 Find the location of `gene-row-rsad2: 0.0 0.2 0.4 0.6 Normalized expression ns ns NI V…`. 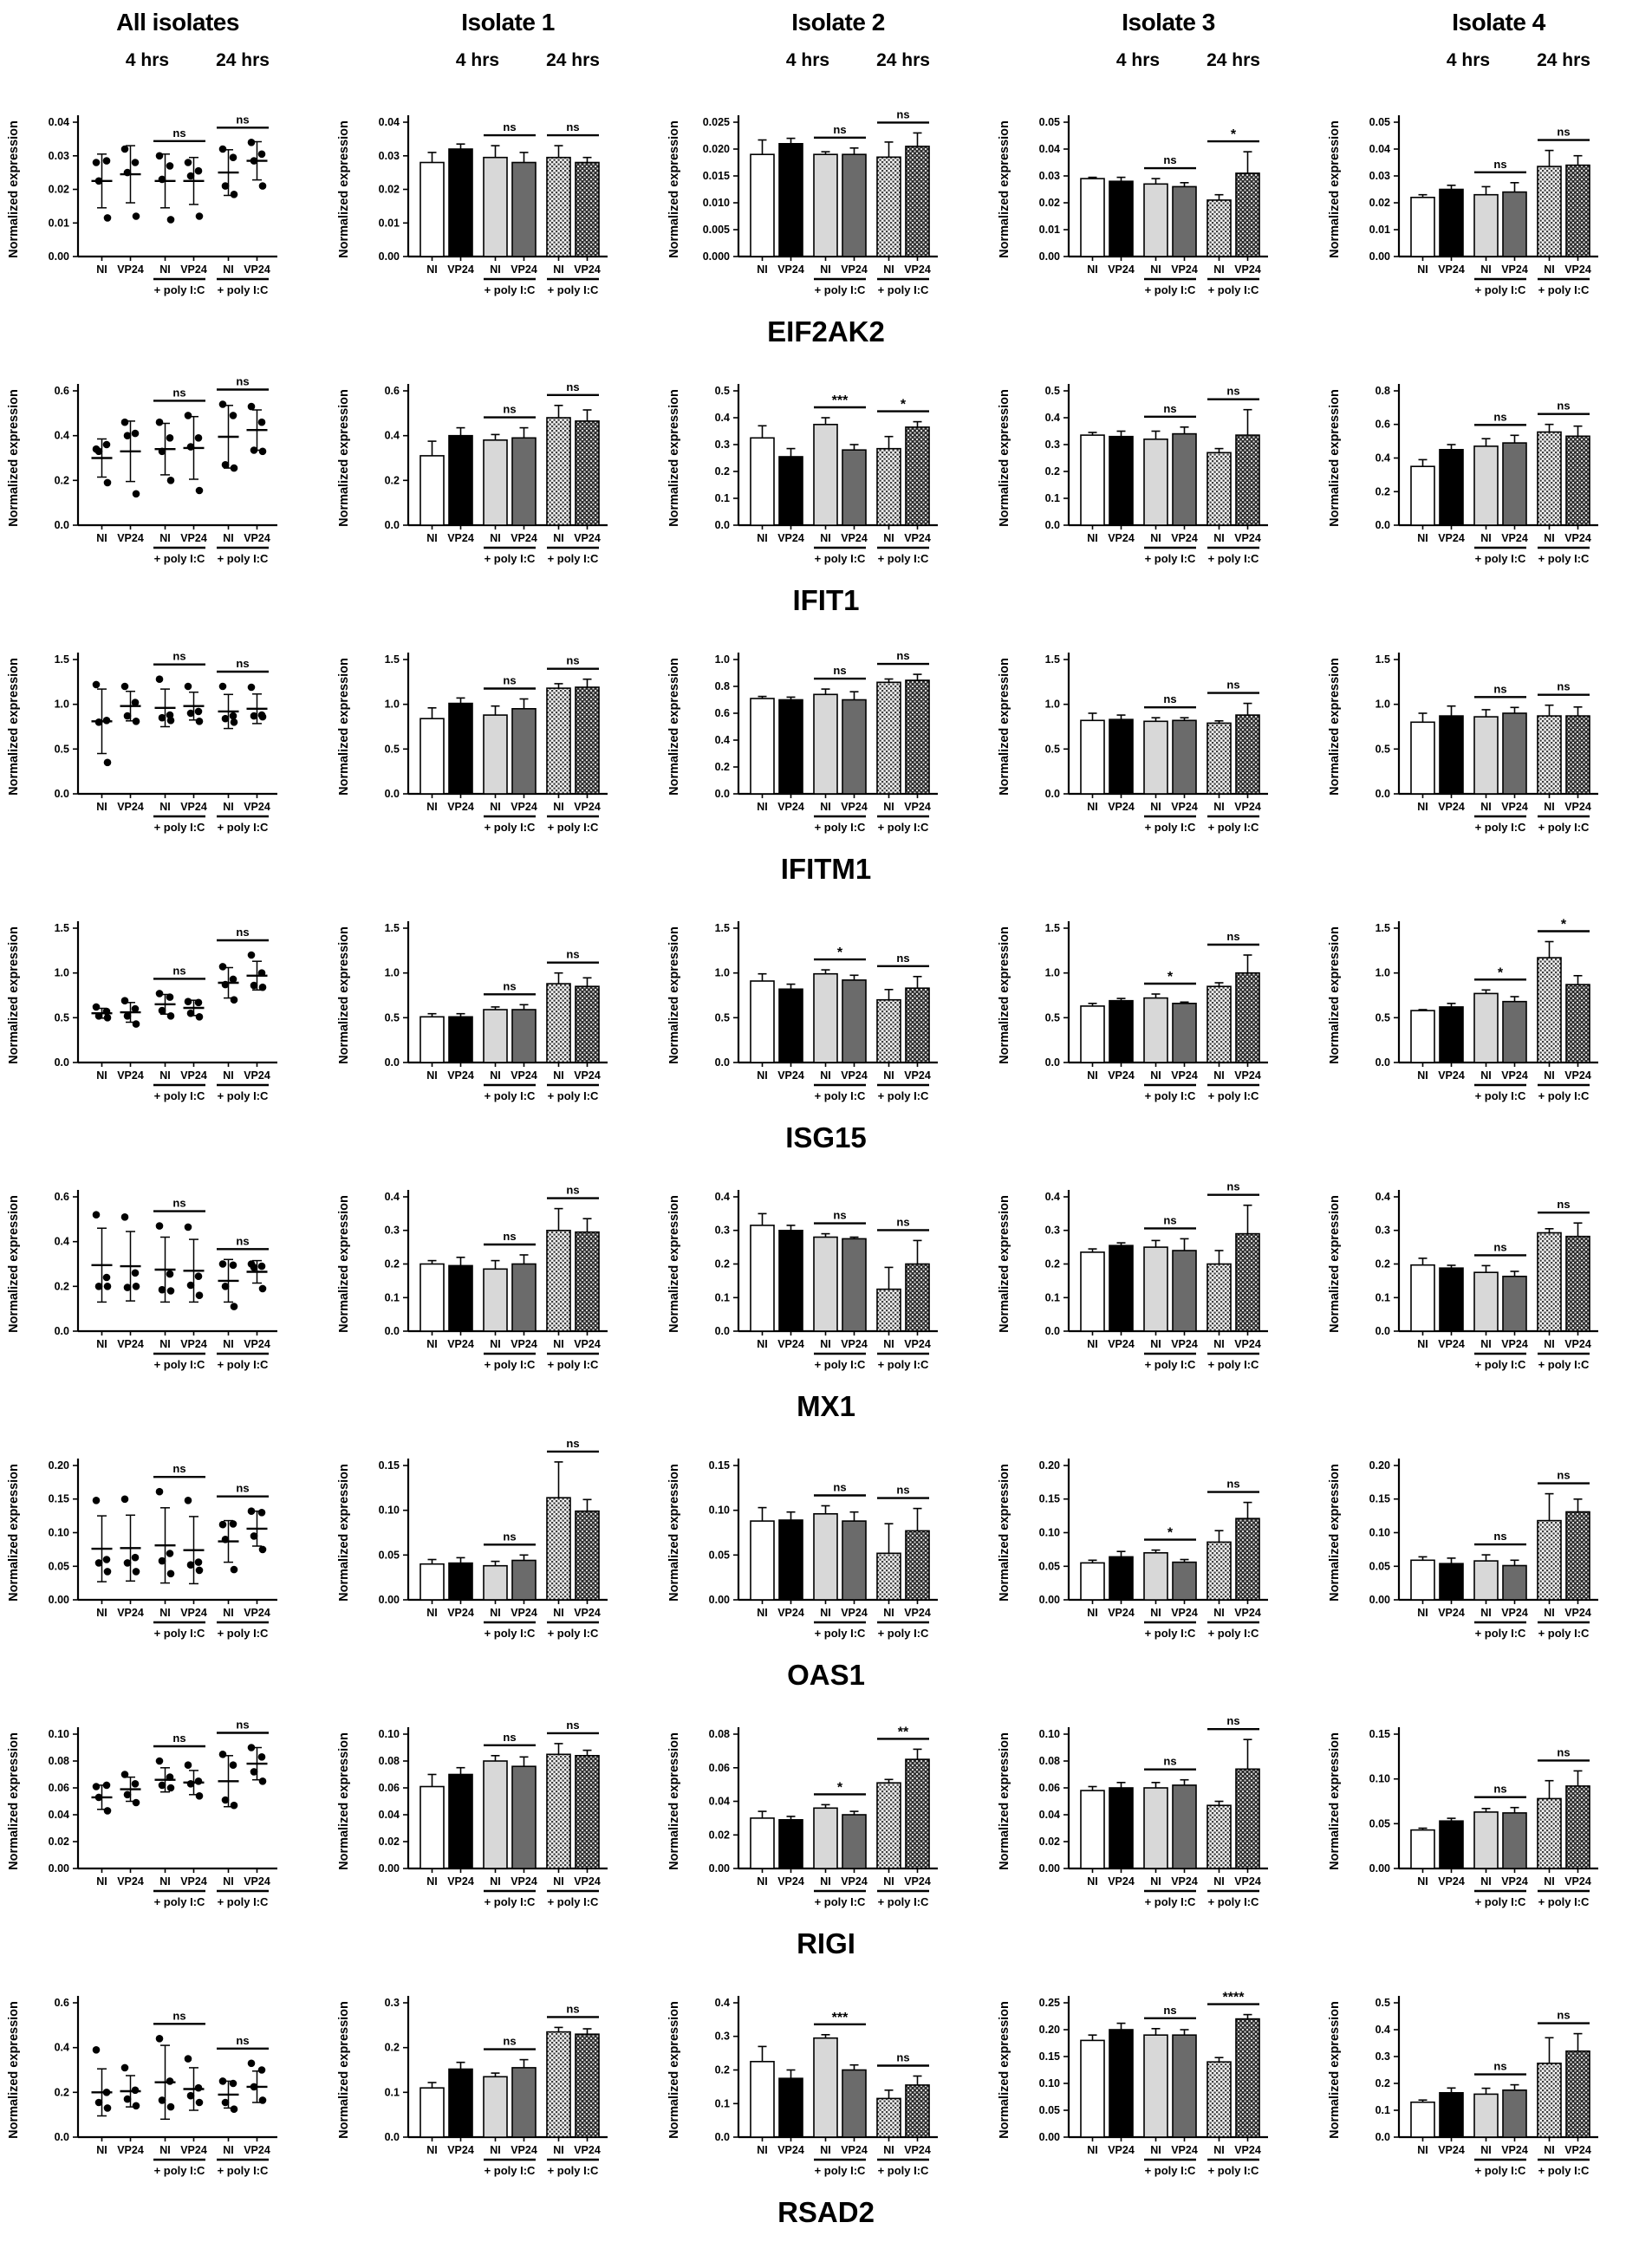

gene-row-rsad2: 0.0 0.2 0.4 0.6 Normalized expression ns ns NI V… is located at coordinates (826, 2080).